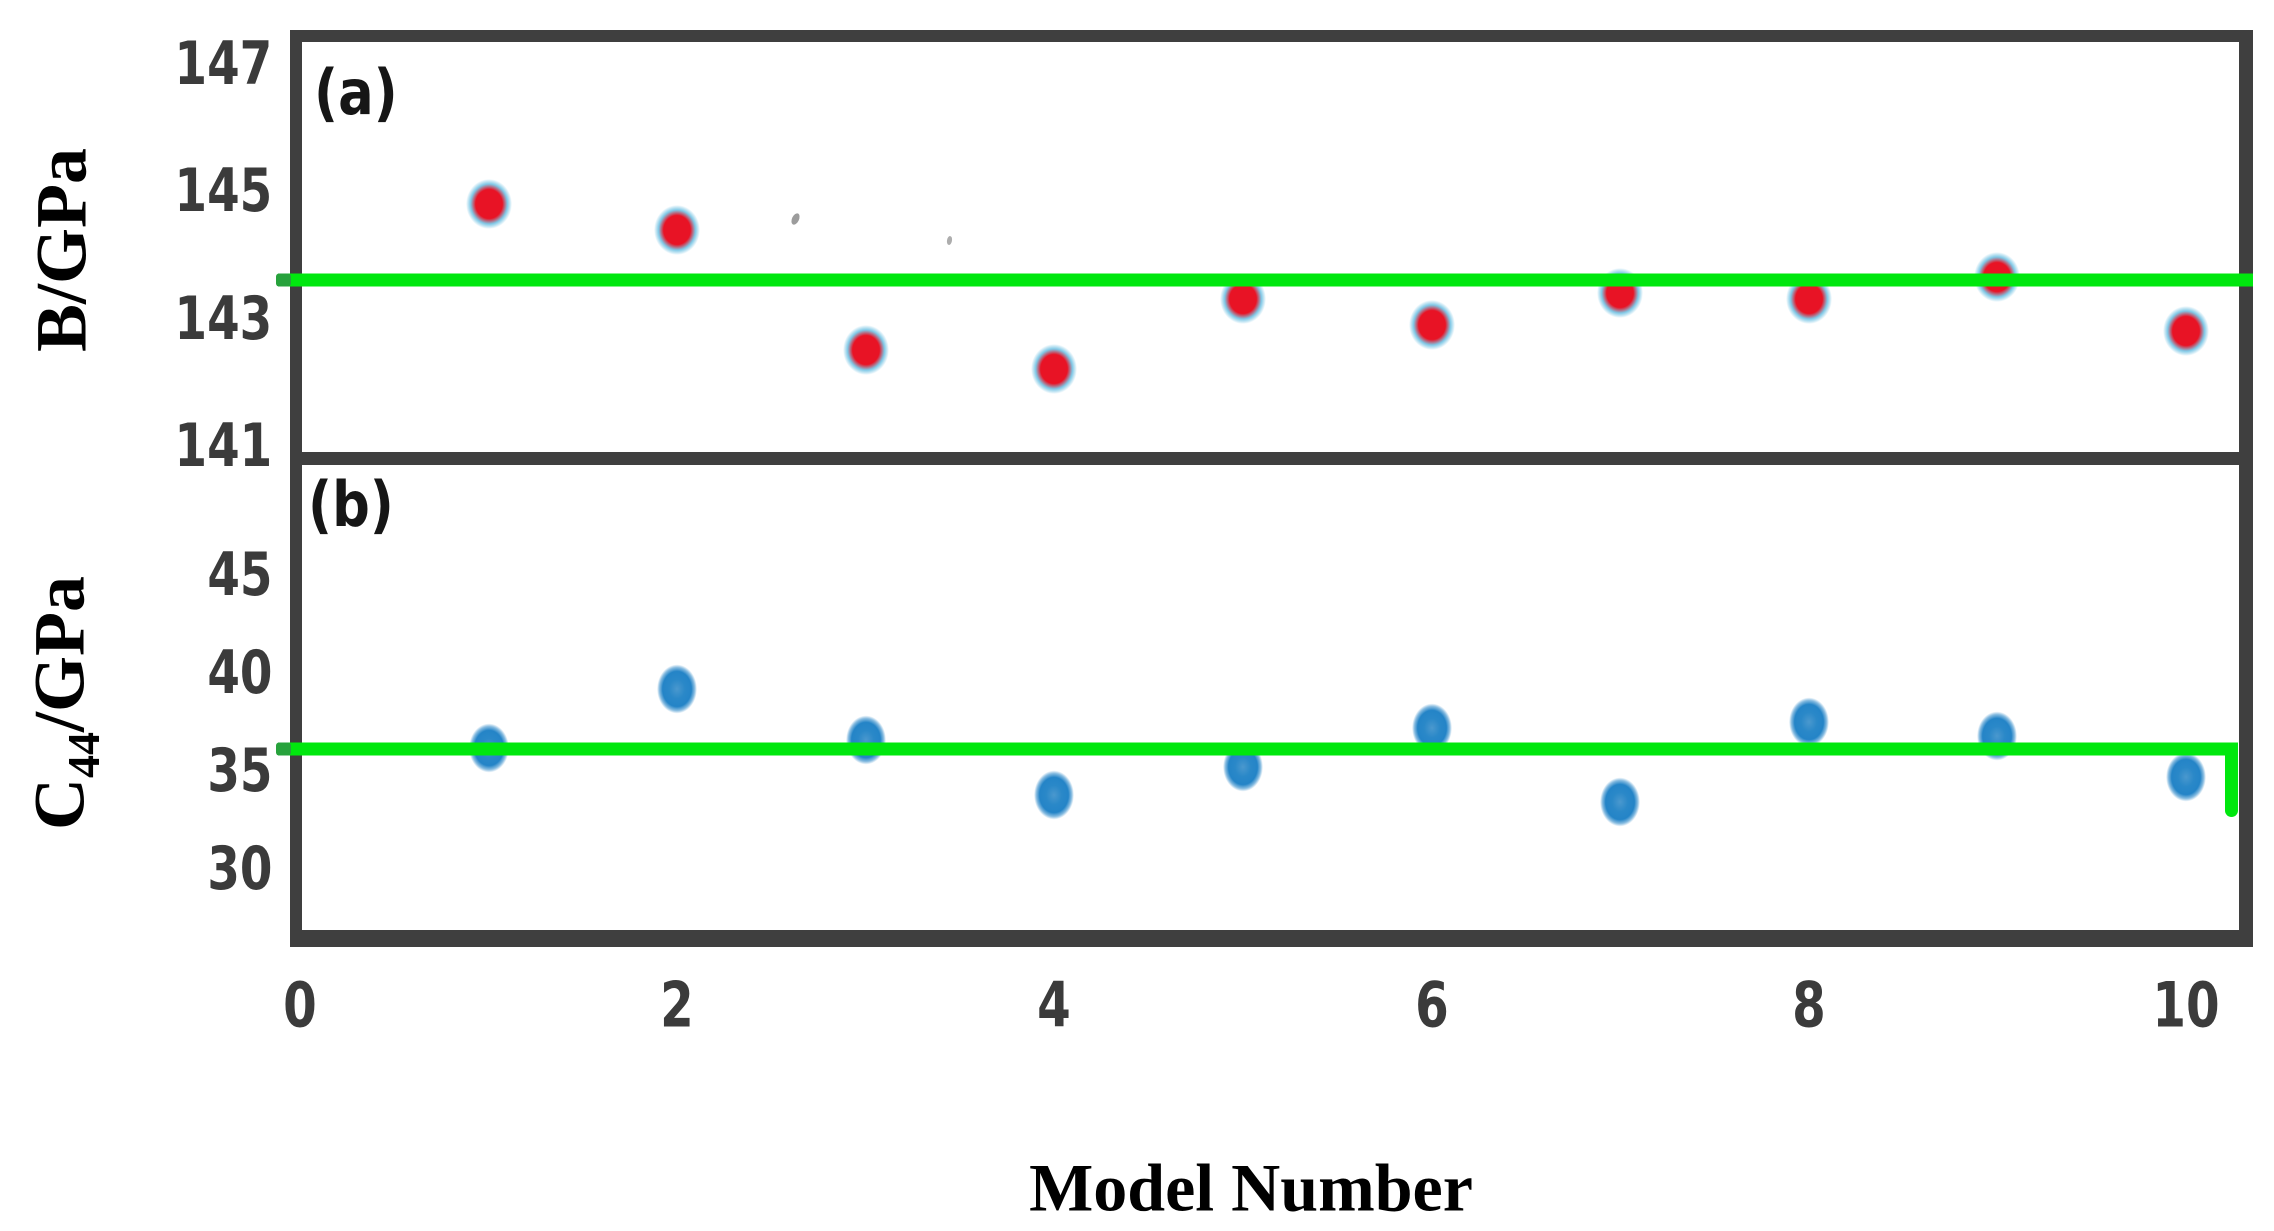  I want to click on panel-b-y-tick-label: 45, so click(239, 574).